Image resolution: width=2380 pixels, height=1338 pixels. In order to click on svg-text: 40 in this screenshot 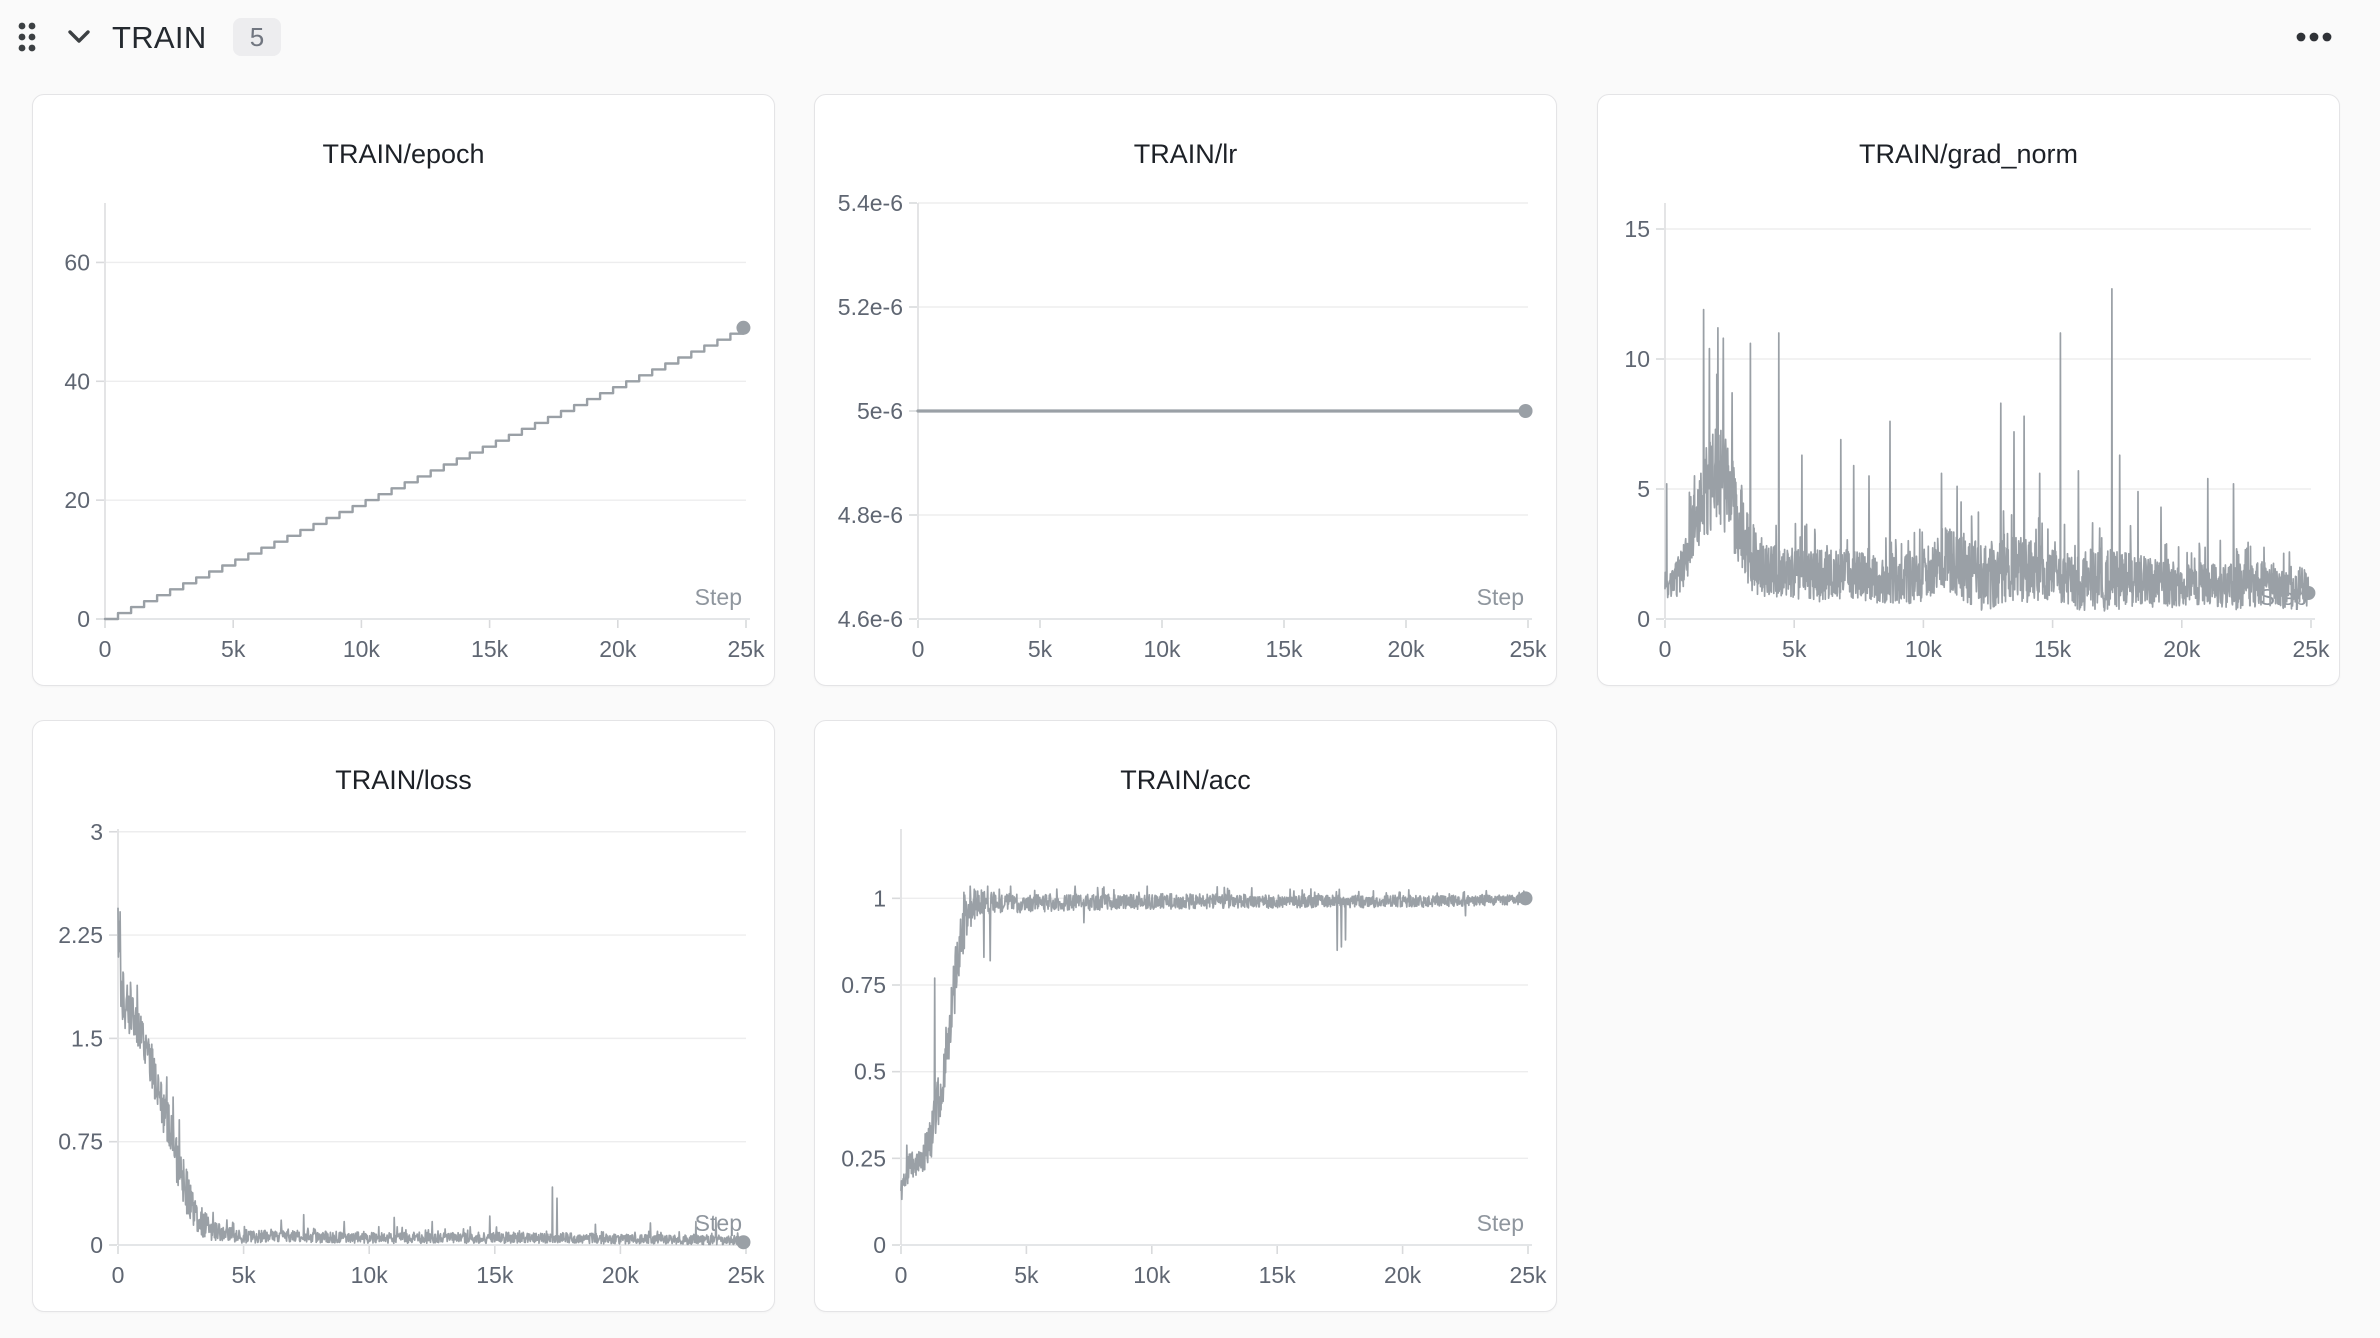, I will do `click(77, 381)`.